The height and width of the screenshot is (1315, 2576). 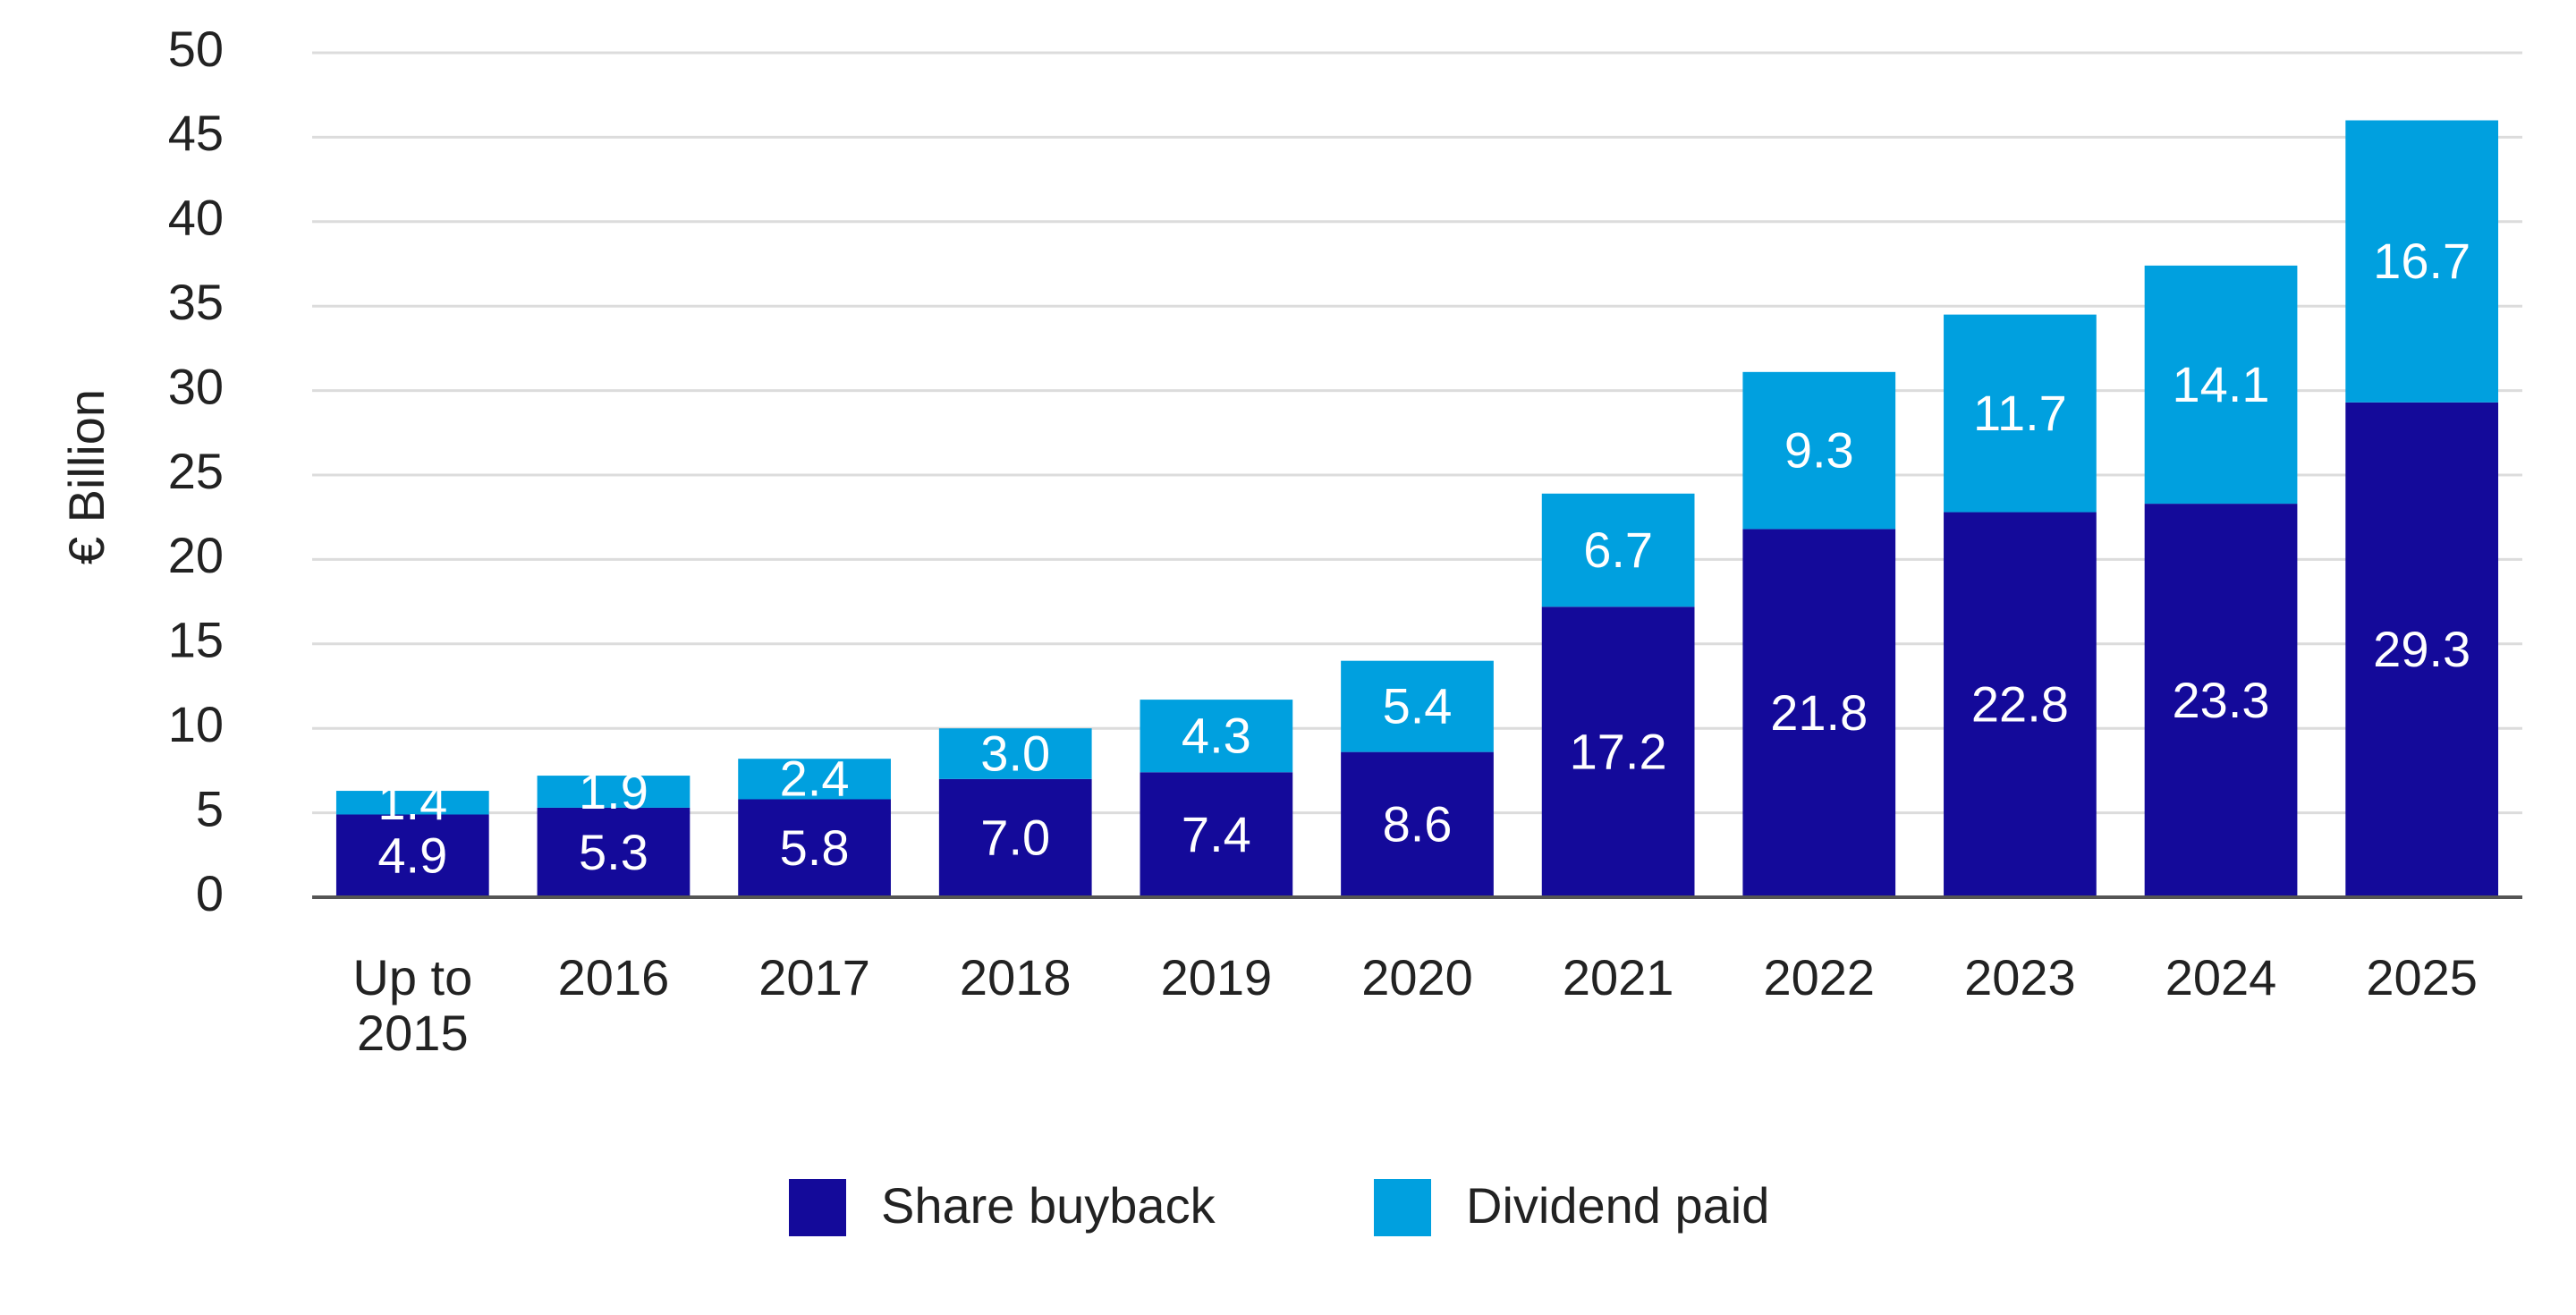 I want to click on data-label: 3.0, so click(x=1015, y=753).